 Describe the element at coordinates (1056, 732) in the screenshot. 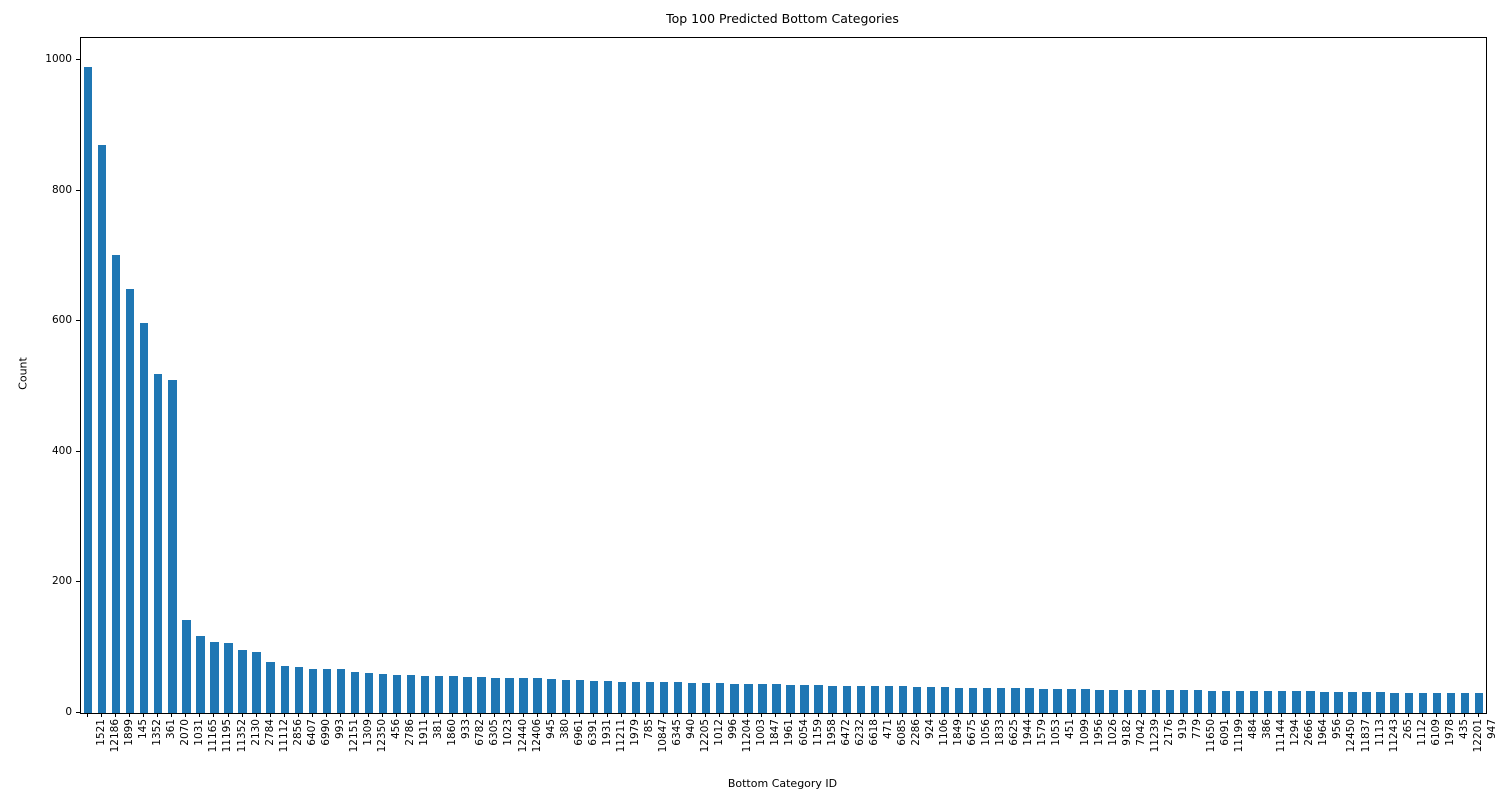

I see `x-tick-label: 1053` at that location.